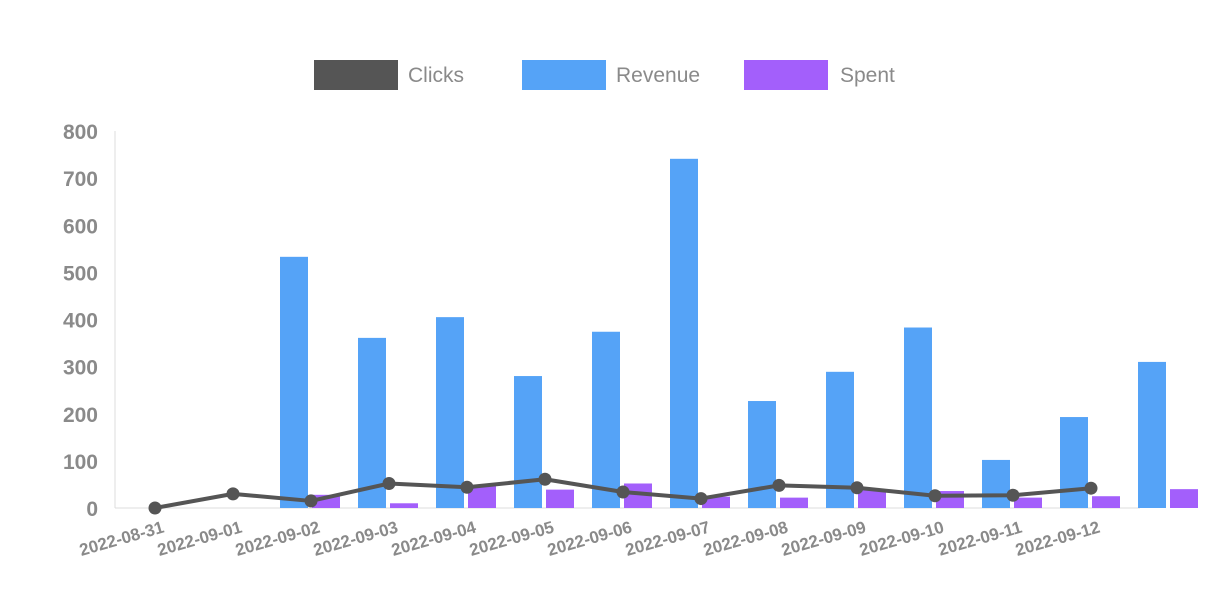  I want to click on y-tick-label: 0, so click(92, 509).